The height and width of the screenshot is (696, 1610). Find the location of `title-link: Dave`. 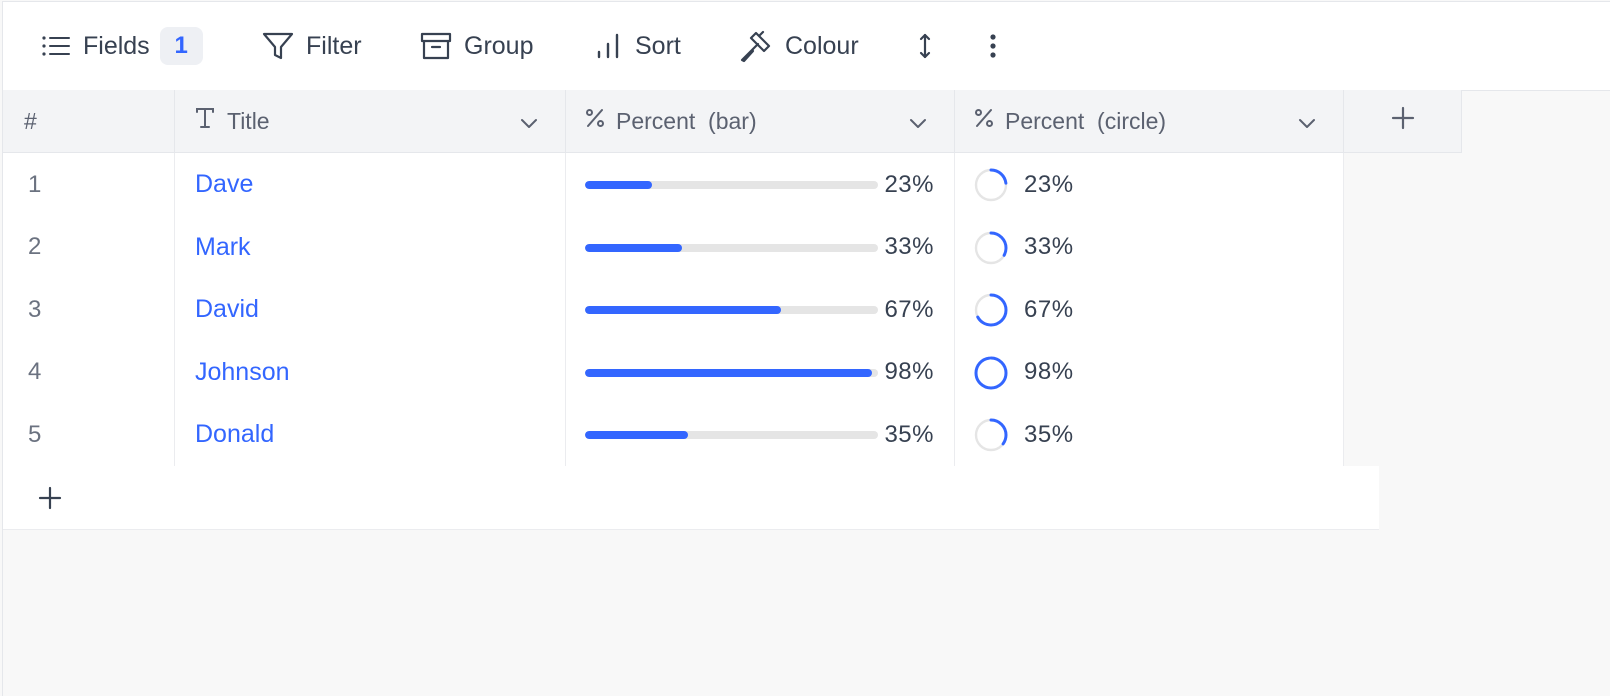

title-link: Dave is located at coordinates (224, 184).